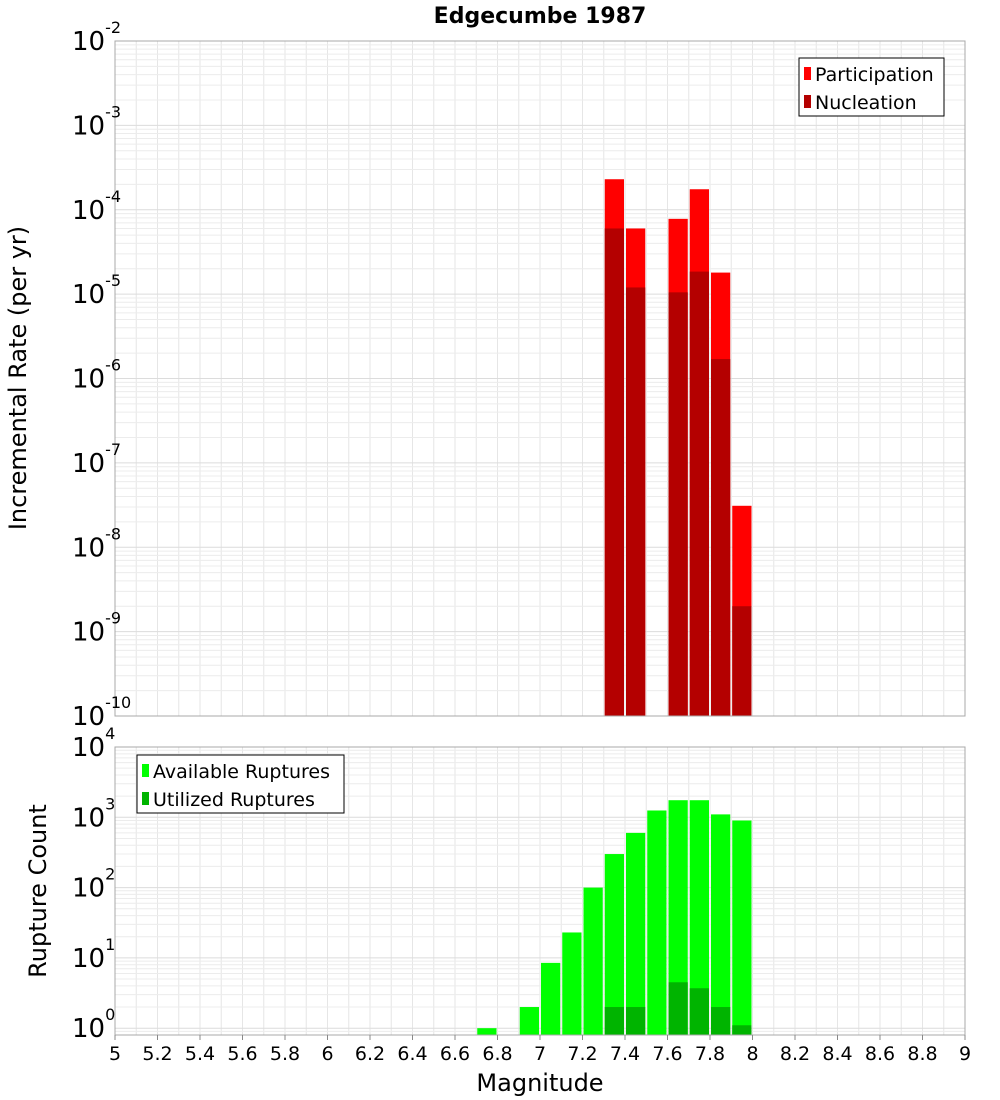  What do you see at coordinates (795, 1054) in the screenshot?
I see `x-tick-label: 8.2` at bounding box center [795, 1054].